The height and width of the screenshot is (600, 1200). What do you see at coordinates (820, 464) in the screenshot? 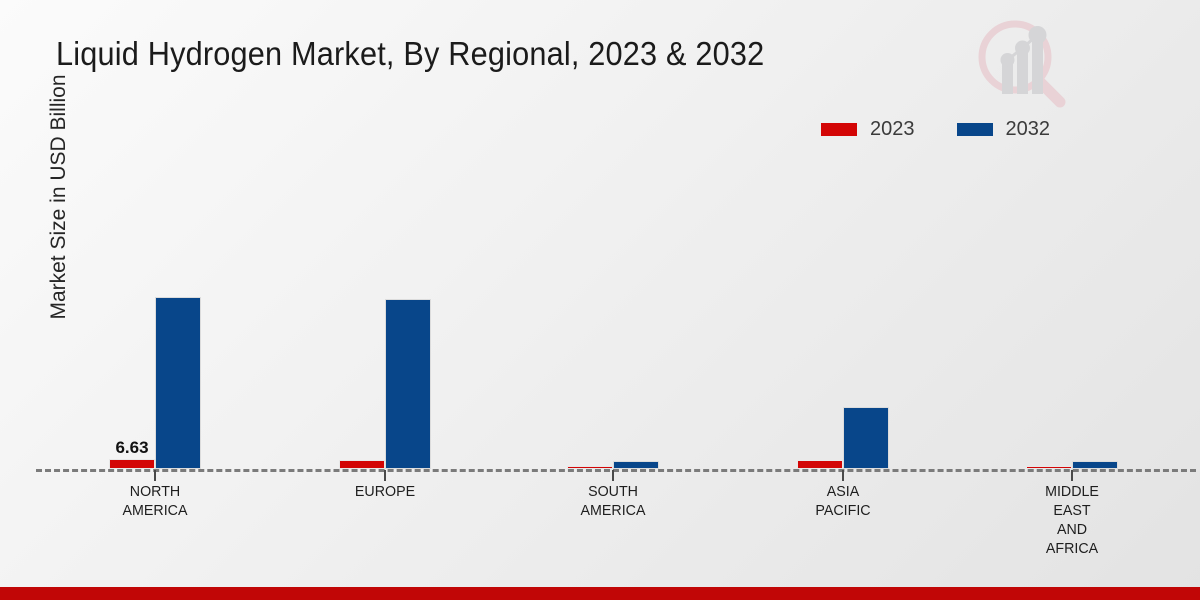
I see `bar-2023-asia-pacific` at bounding box center [820, 464].